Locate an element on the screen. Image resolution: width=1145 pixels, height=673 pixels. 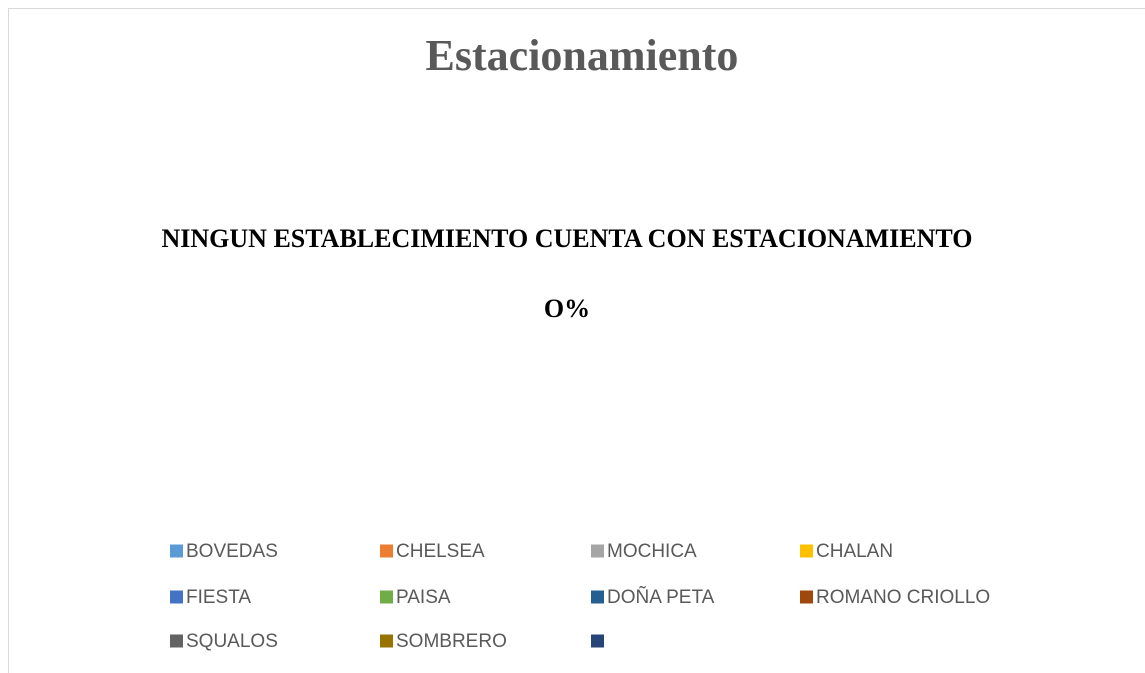
chart-title: Estacionamiento is located at coordinates (582, 55).